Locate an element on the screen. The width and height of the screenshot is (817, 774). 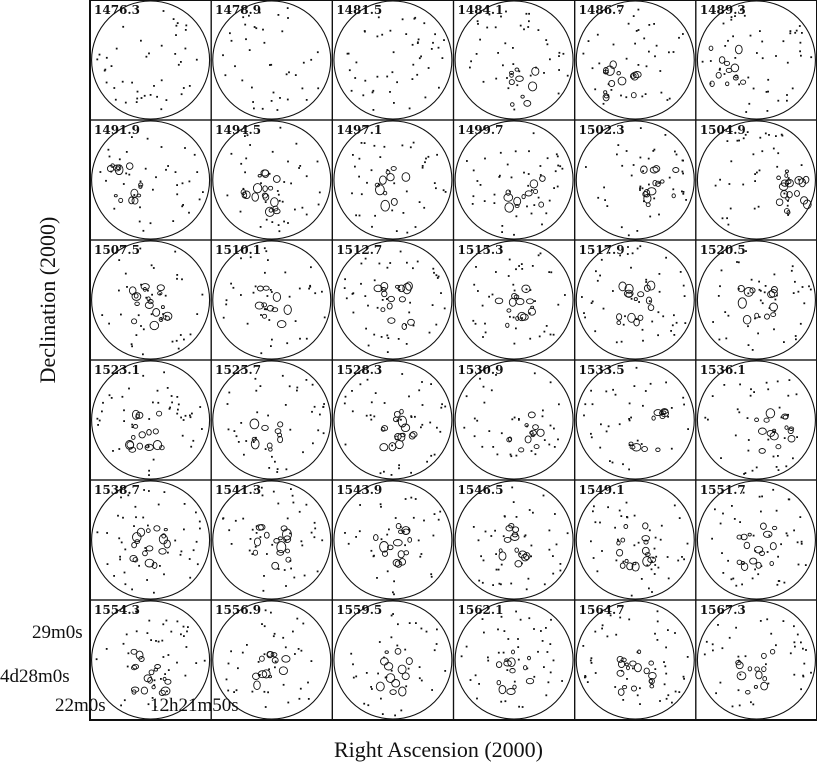
panel-velocity-label: 1564.7 is located at coordinates (602, 610).